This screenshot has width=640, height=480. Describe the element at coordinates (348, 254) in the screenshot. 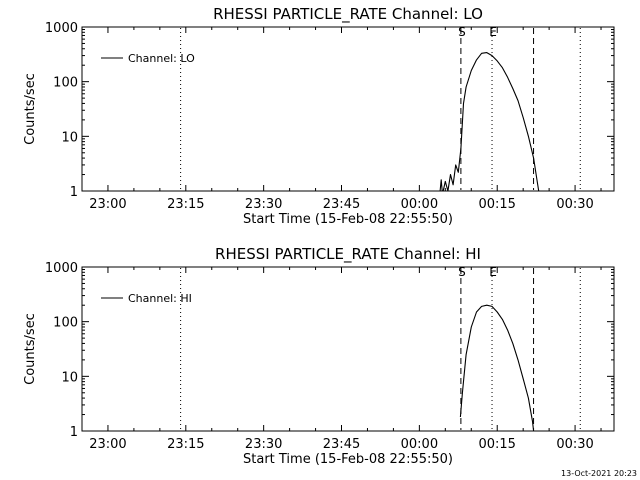

I see `chart-title: RHESSI PARTICLE_RATE Channel: HI` at that location.